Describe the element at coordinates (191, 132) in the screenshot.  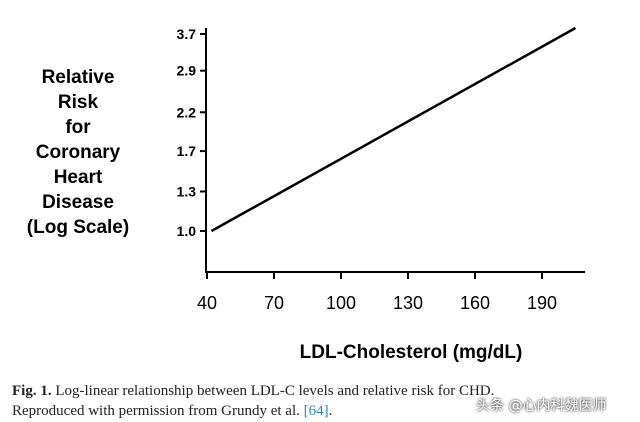
I see `y-axis-ticks: 1.0 1.3 1.7 2.2 2.9 3.7` at that location.